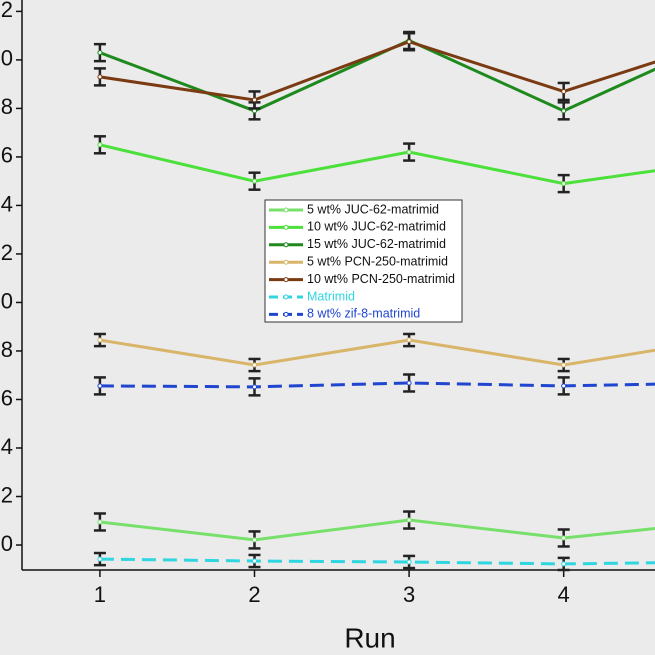 Image resolution: width=655 pixels, height=655 pixels. Describe the element at coordinates (100, 594) in the screenshot. I see `x-tick-label: 1` at that location.